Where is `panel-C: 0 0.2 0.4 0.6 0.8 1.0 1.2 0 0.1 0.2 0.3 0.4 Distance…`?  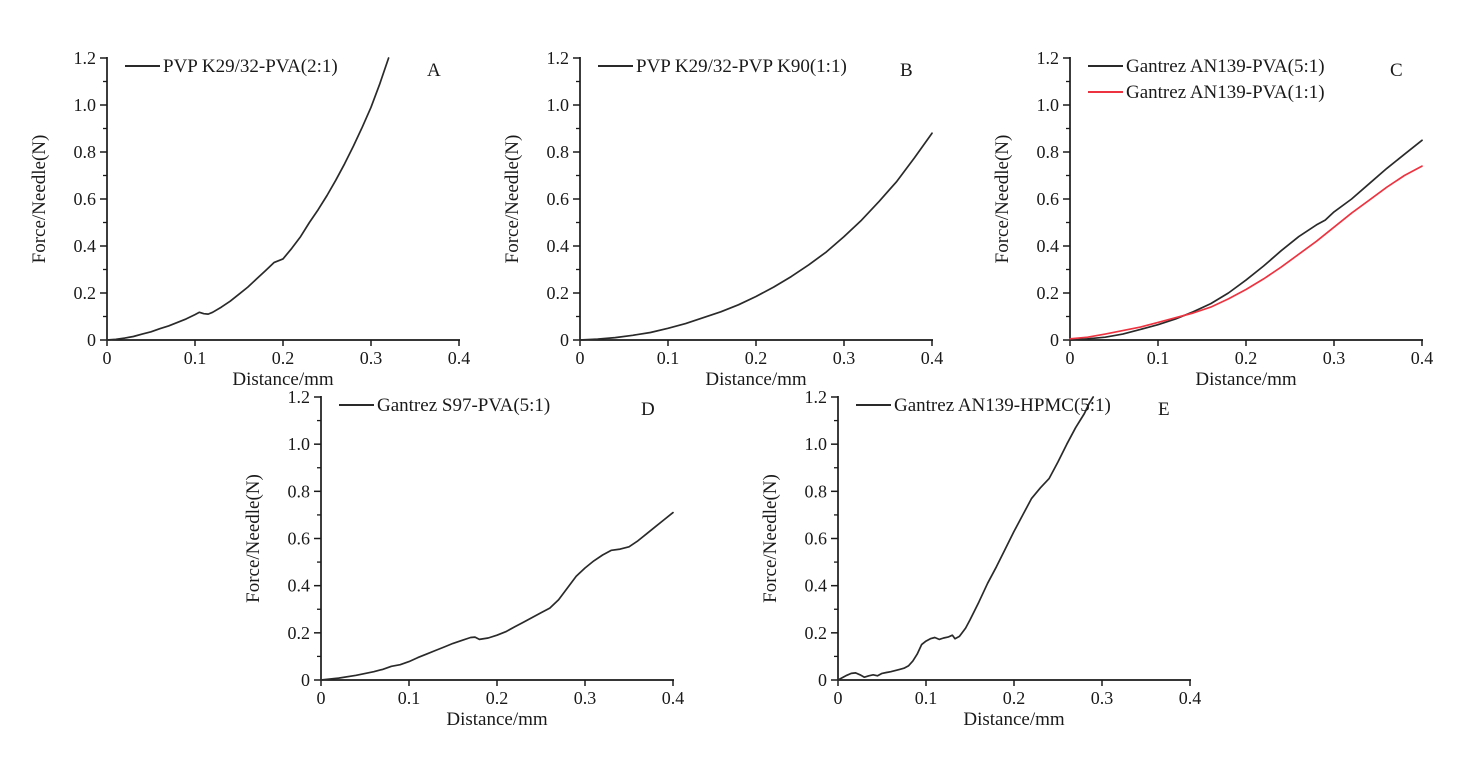
panel-C: 0 0.2 0.4 0.6 0.8 1.0 1.2 0 0.1 0.2 0.3 0.4 Distance… is located at coordinates (1212, 219).